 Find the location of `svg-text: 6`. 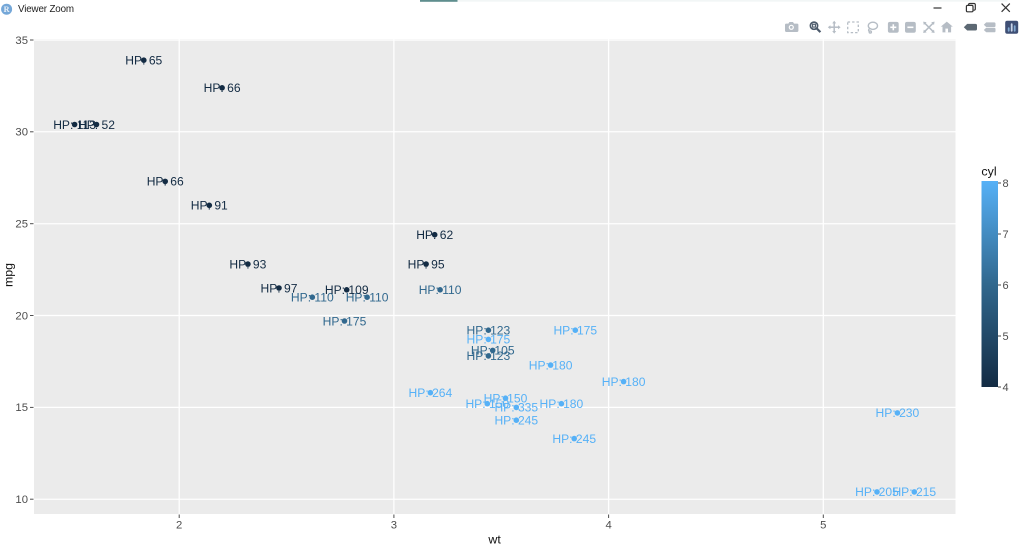

svg-text: 6 is located at coordinates (1006, 286).